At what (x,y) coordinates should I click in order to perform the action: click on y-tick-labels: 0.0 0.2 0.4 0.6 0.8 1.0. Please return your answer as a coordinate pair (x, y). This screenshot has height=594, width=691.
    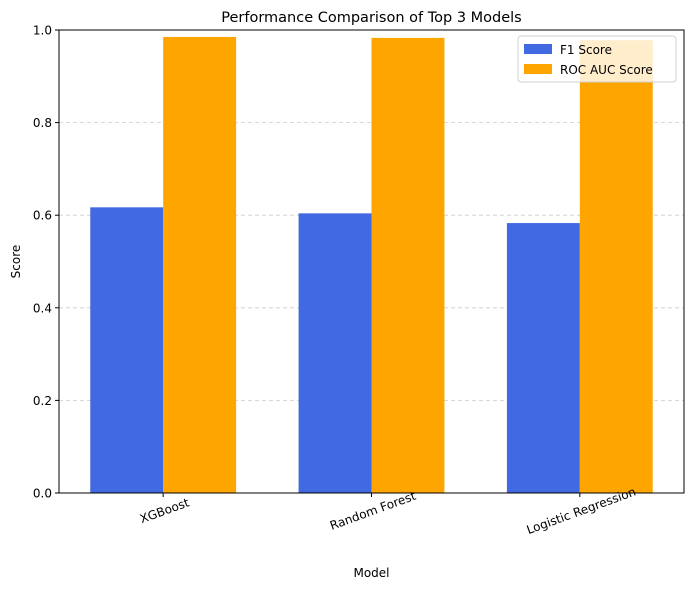
    Looking at the image, I should click on (42, 262).